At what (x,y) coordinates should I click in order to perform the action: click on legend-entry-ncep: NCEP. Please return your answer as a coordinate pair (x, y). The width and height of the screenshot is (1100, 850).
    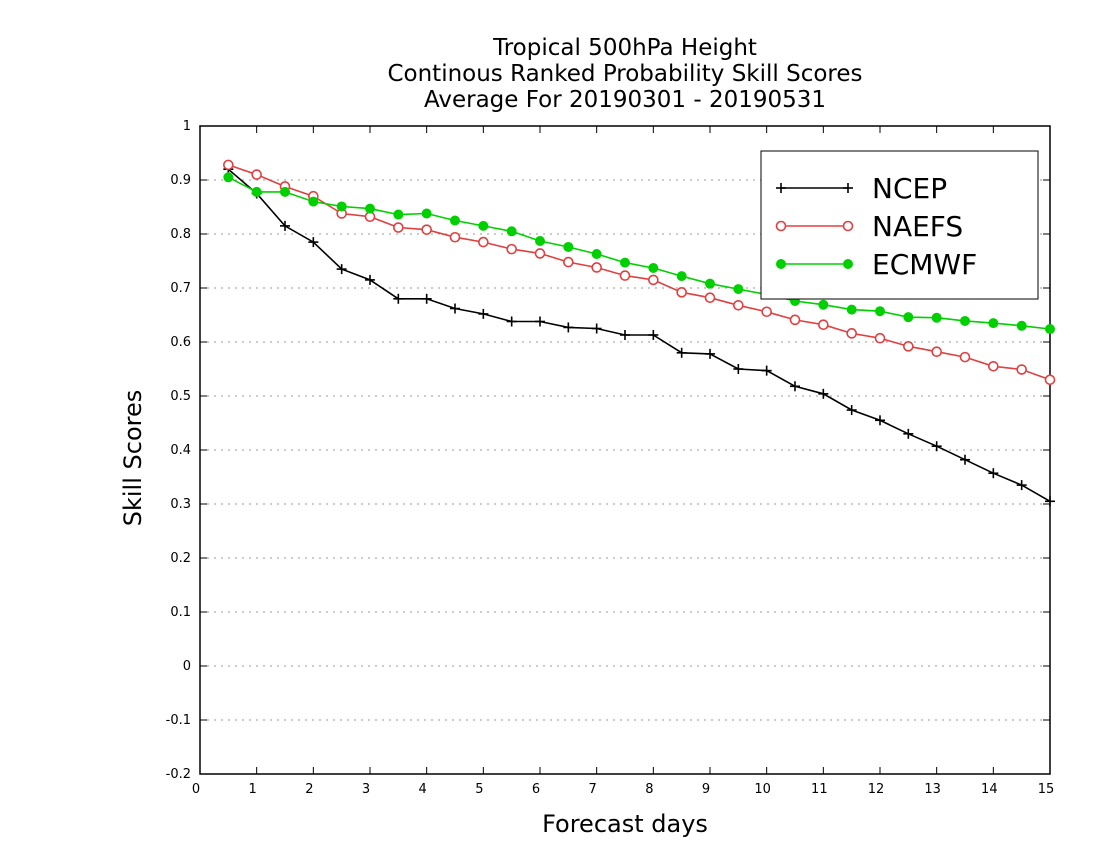
    Looking at the image, I should click on (861, 188).